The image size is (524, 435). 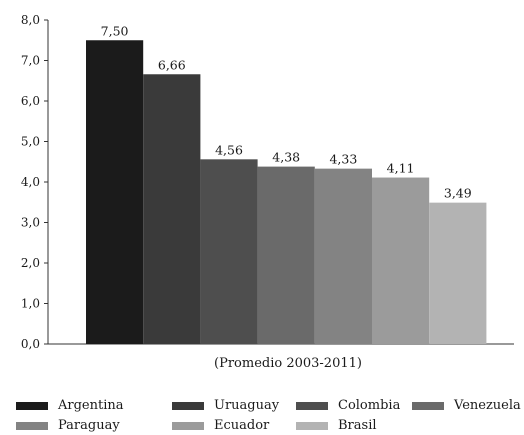 What do you see at coordinates (343, 159) in the screenshot?
I see `bar-value-label: 4,33` at bounding box center [343, 159].